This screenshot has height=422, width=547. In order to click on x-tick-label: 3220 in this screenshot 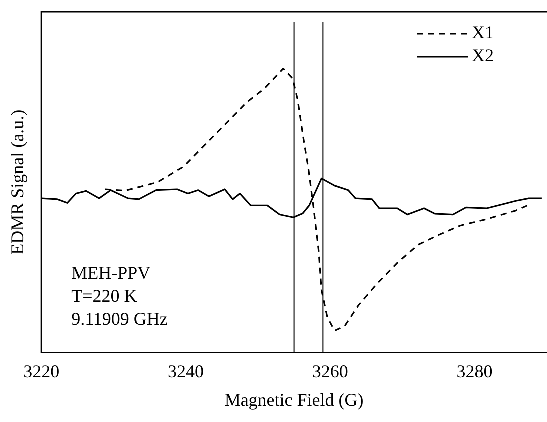, I will do `click(42, 371)`.